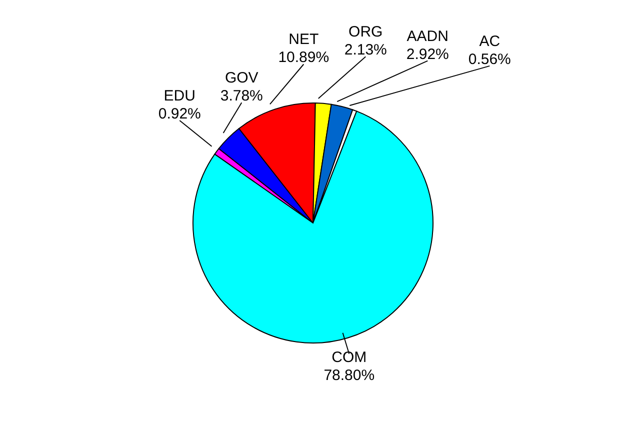 This screenshot has height=430, width=619. What do you see at coordinates (427, 36) in the screenshot?
I see `slice-label: AADN` at bounding box center [427, 36].